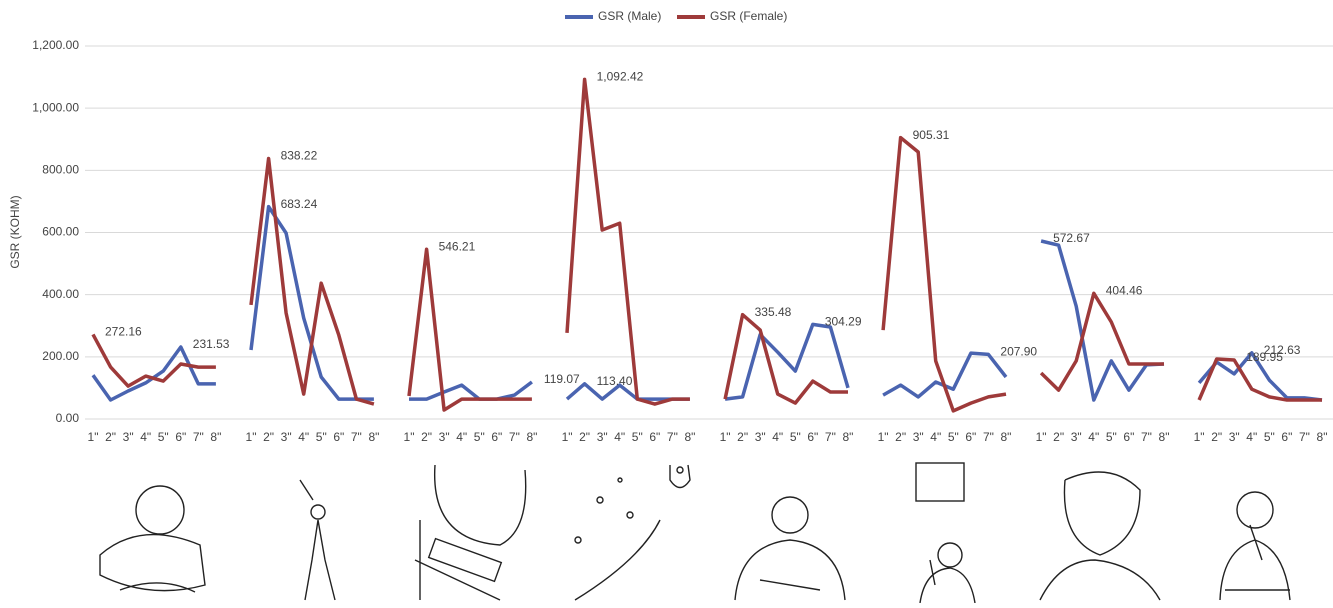 The image size is (1333, 608). I want to click on data-label: 207.90, so click(1018, 352).